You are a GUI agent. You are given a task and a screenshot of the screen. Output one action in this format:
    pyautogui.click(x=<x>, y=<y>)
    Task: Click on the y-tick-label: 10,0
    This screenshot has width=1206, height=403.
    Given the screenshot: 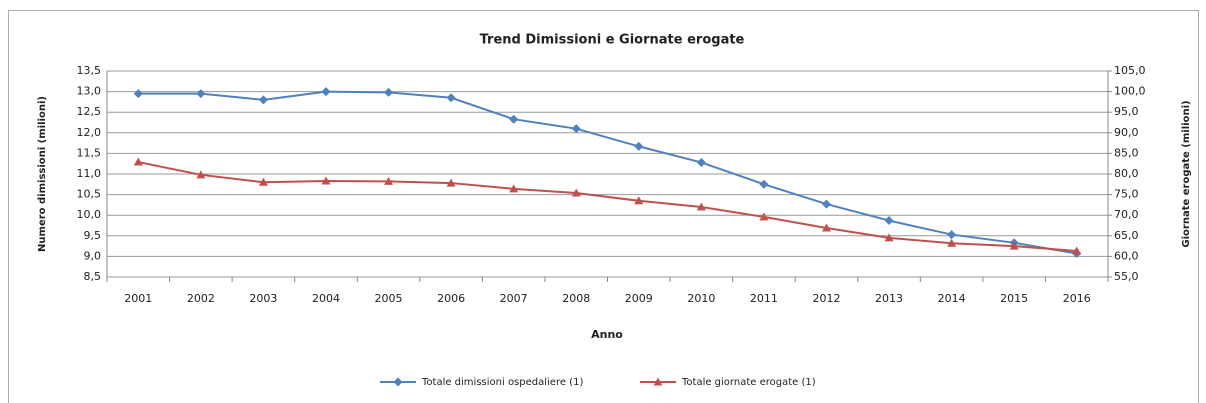 What is the action you would take?
    pyautogui.click(x=89, y=214)
    